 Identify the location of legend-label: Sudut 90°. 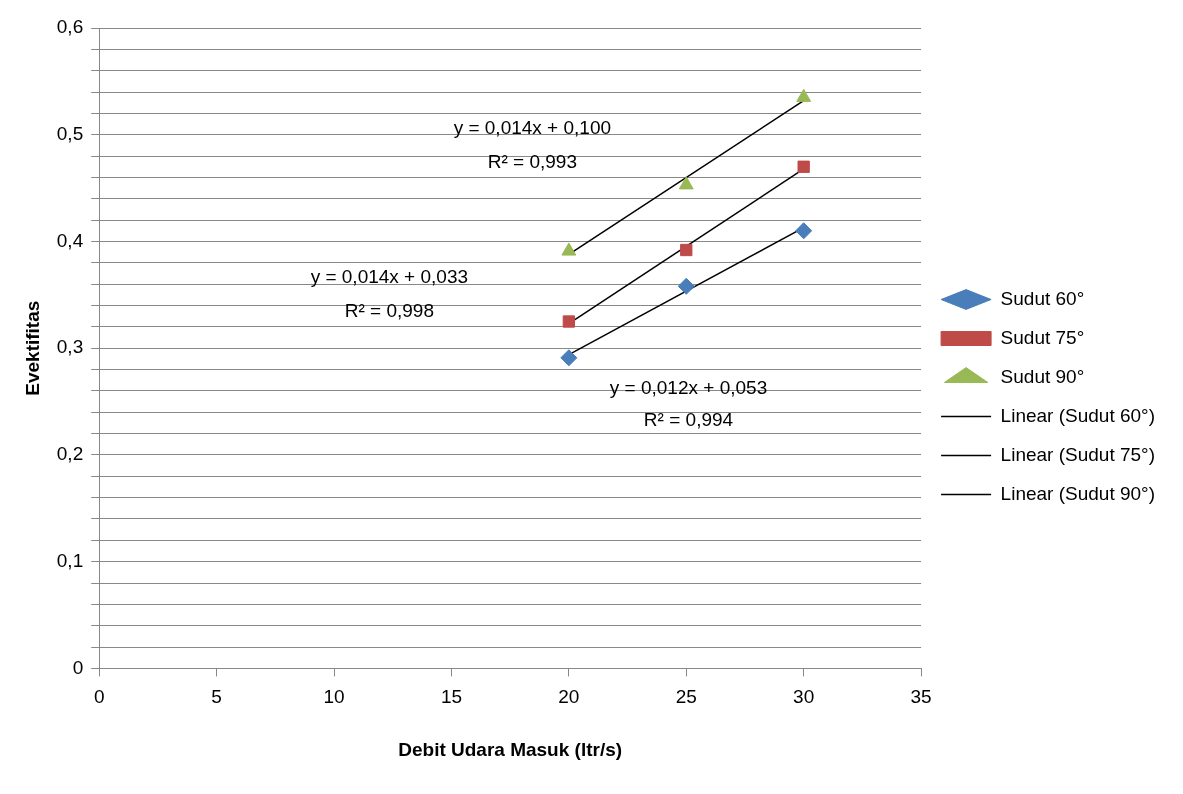
(1042, 376).